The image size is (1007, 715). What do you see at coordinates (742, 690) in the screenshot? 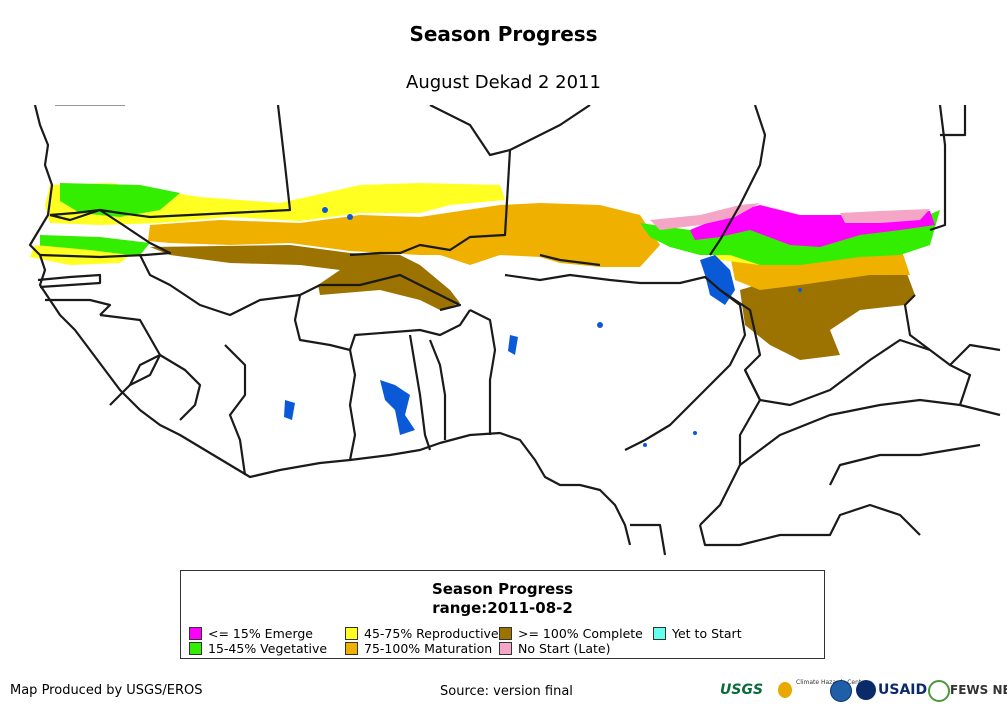
I see `usgs-logo: USGS` at bounding box center [742, 690].